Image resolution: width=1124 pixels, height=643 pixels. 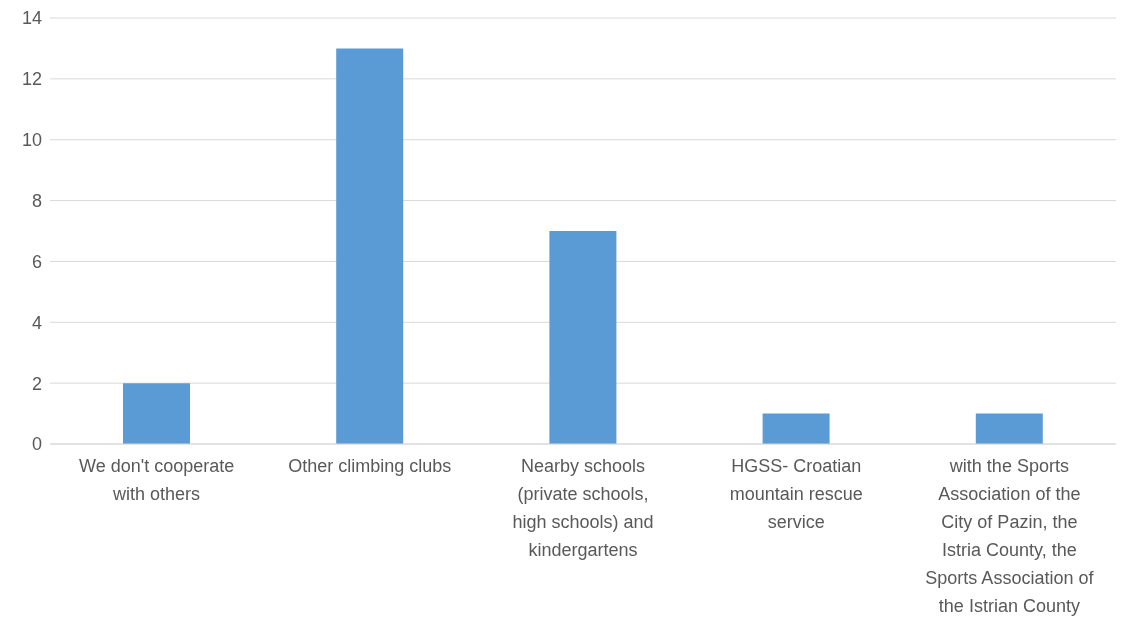 What do you see at coordinates (370, 466) in the screenshot?
I see `x-tick-label: Other climbing clubs` at bounding box center [370, 466].